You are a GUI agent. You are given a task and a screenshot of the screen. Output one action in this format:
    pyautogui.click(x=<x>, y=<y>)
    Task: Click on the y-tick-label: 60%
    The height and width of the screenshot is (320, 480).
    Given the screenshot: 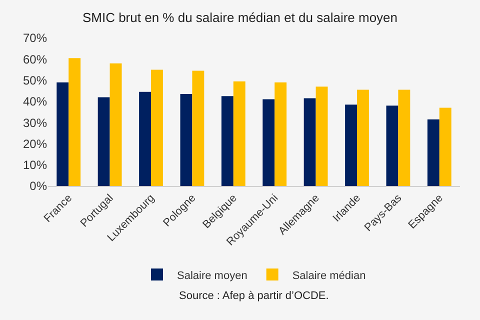 What is the action you would take?
    pyautogui.click(x=35, y=59)
    